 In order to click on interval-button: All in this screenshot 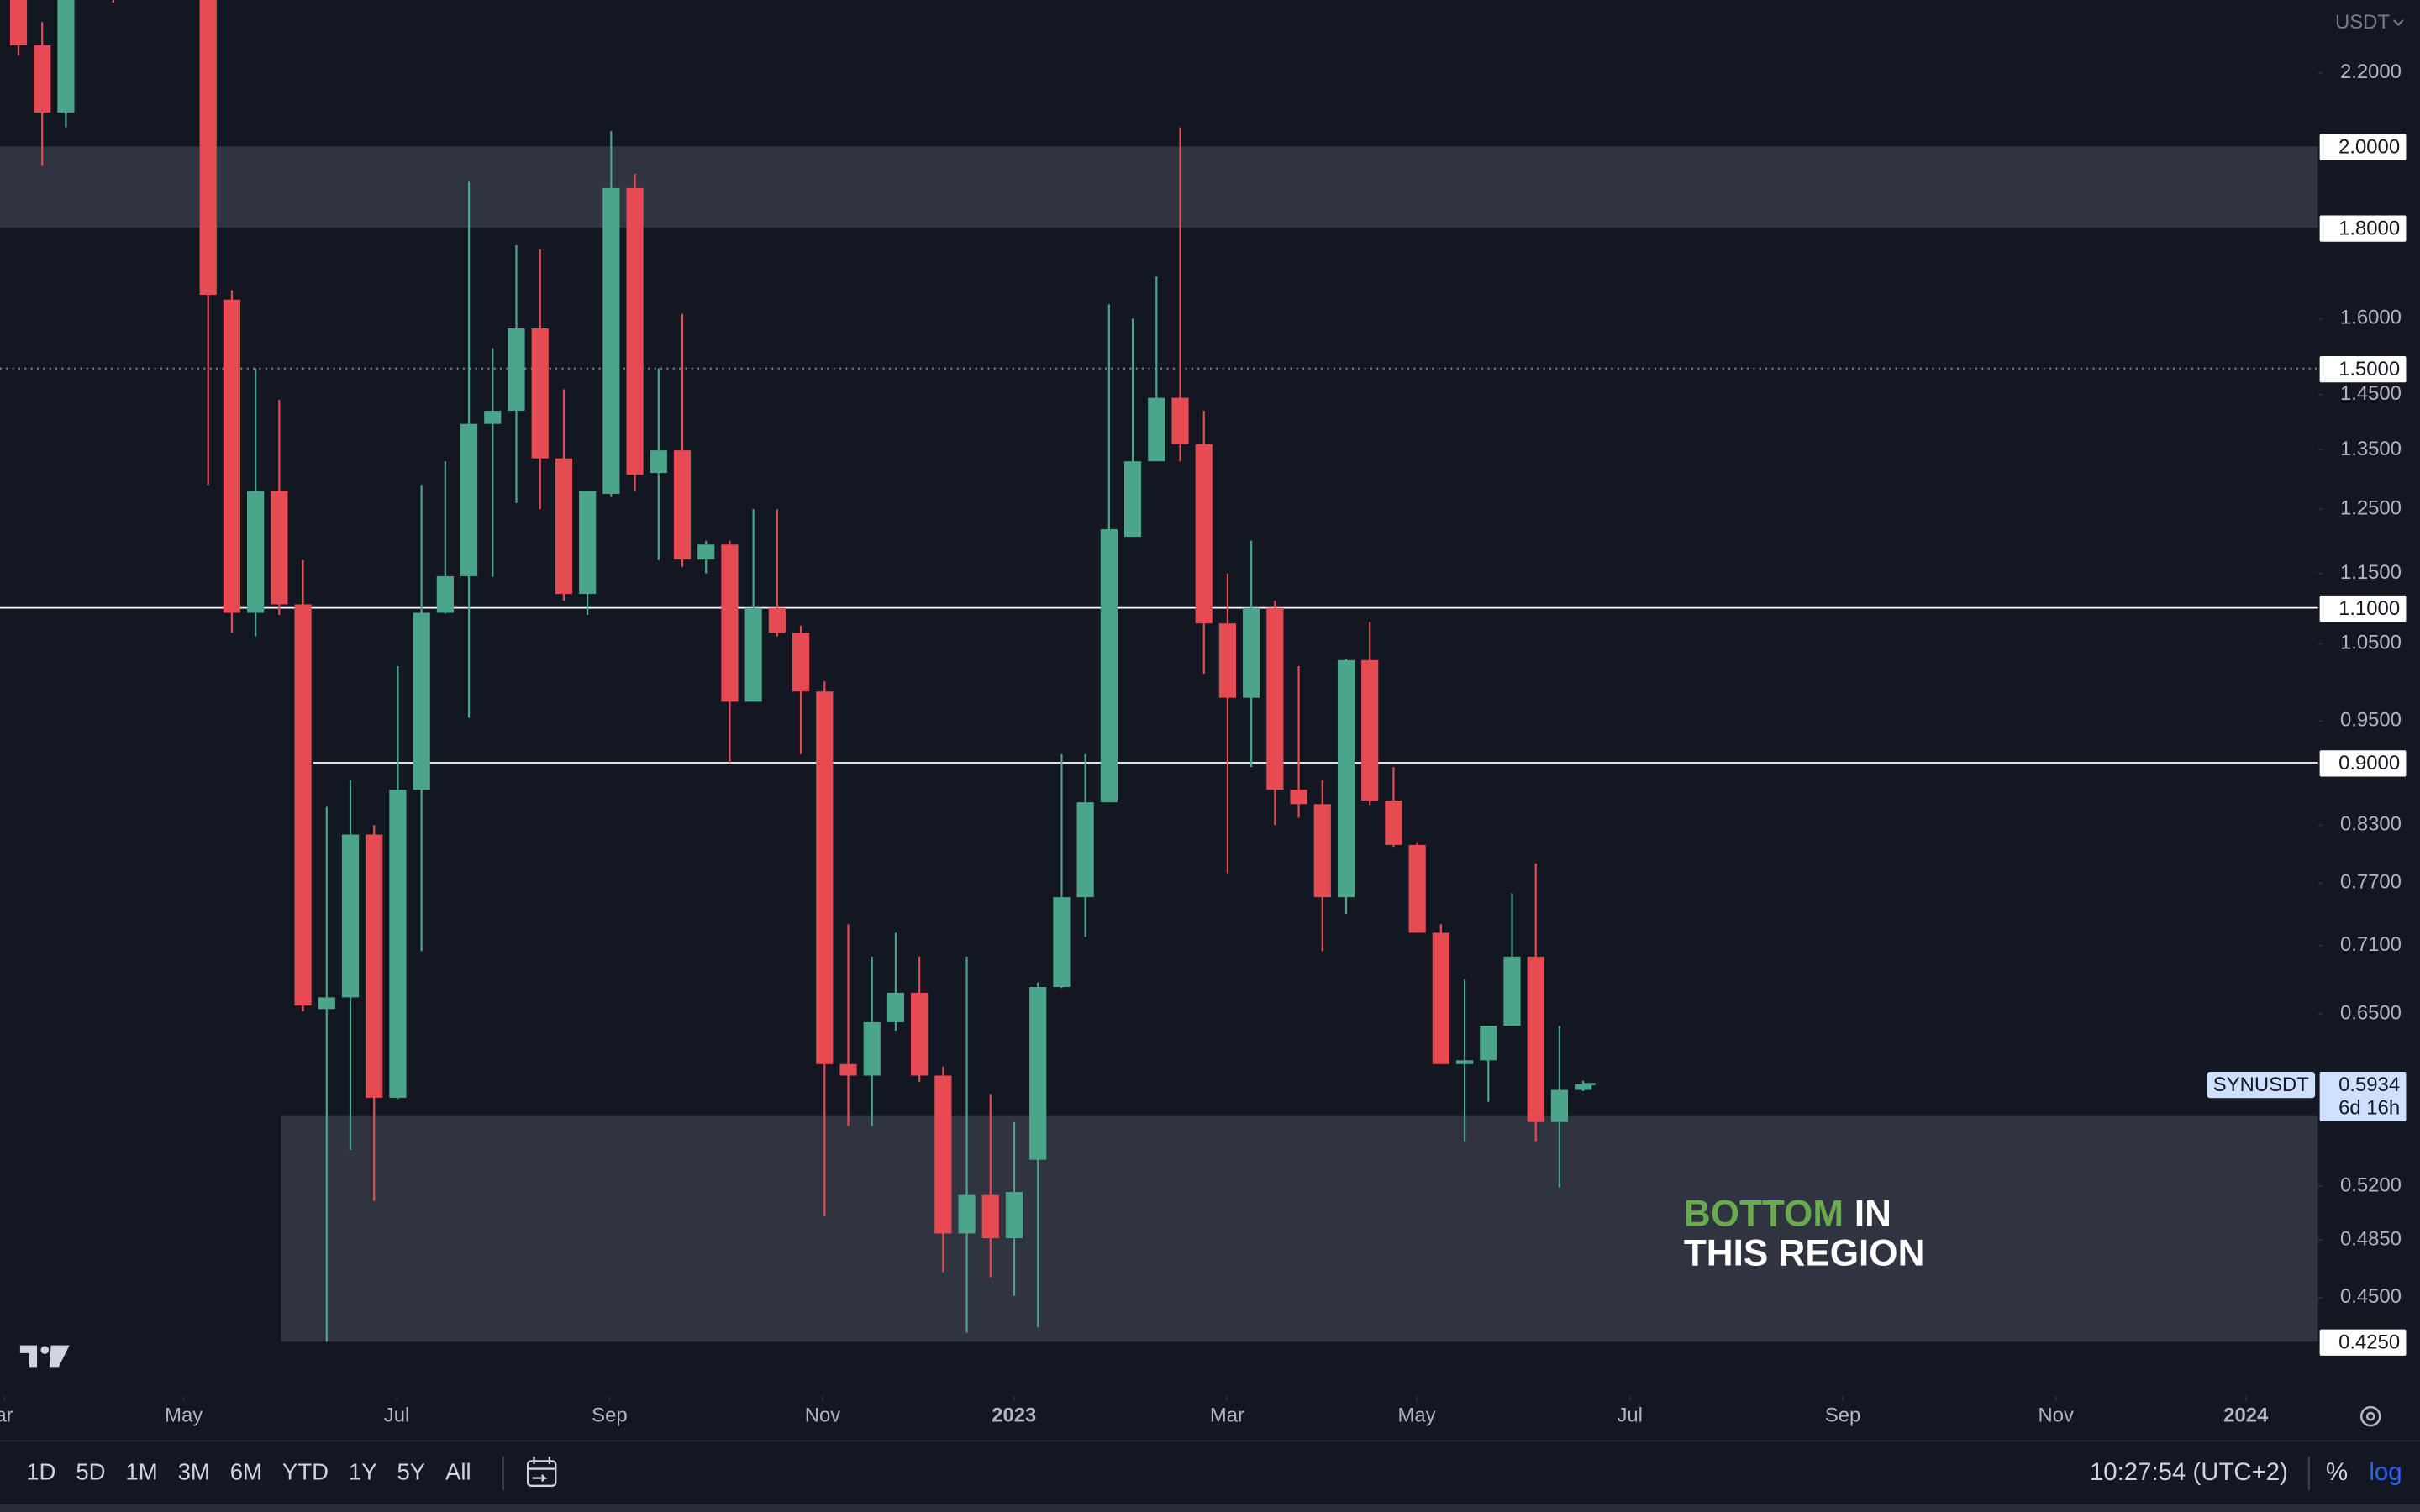, I will do `click(458, 1471)`.